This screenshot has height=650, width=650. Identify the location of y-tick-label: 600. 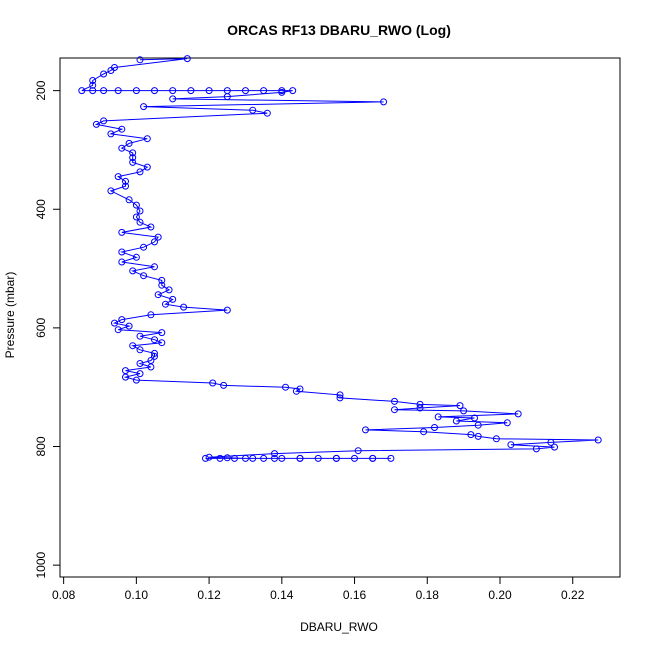
(41, 328).